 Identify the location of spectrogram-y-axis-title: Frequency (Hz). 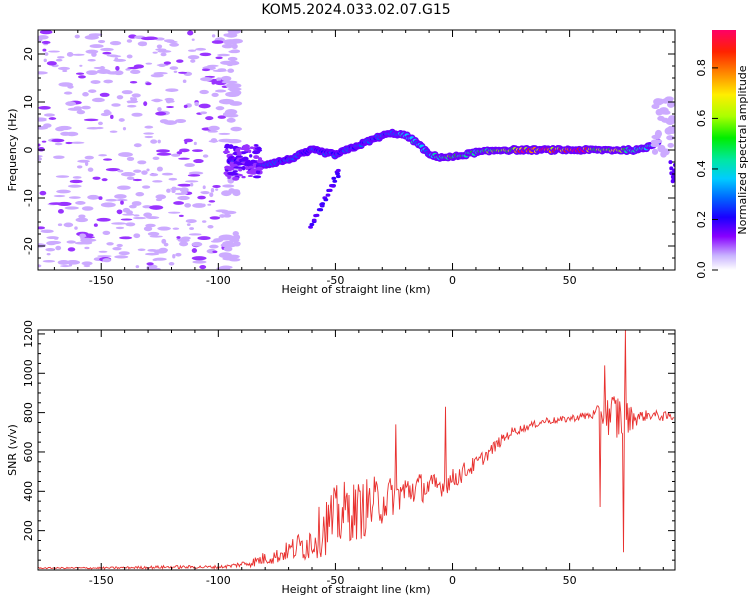
(12, 150).